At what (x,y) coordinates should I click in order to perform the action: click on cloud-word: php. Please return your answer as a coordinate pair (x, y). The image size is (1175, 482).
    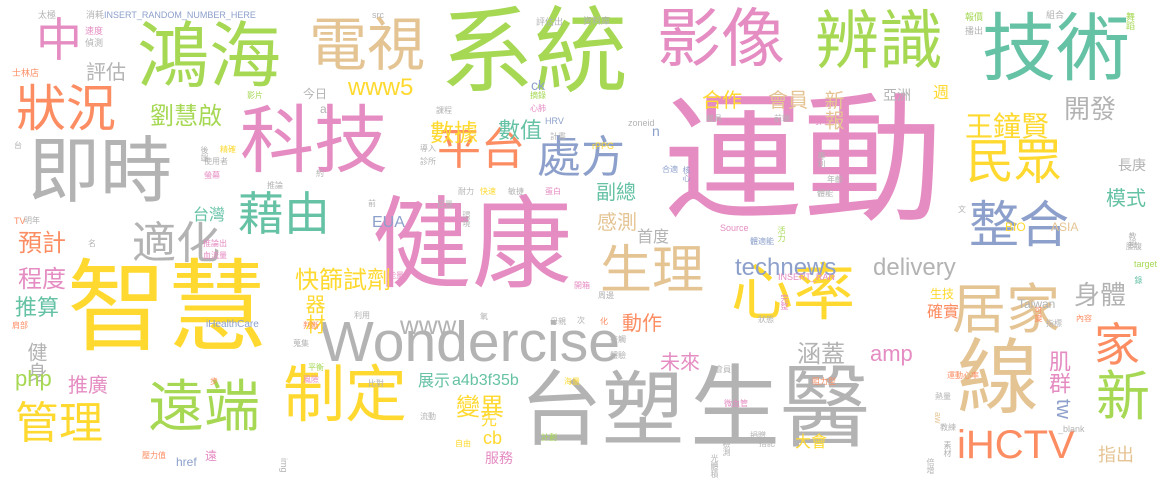
    Looking at the image, I should click on (33, 378).